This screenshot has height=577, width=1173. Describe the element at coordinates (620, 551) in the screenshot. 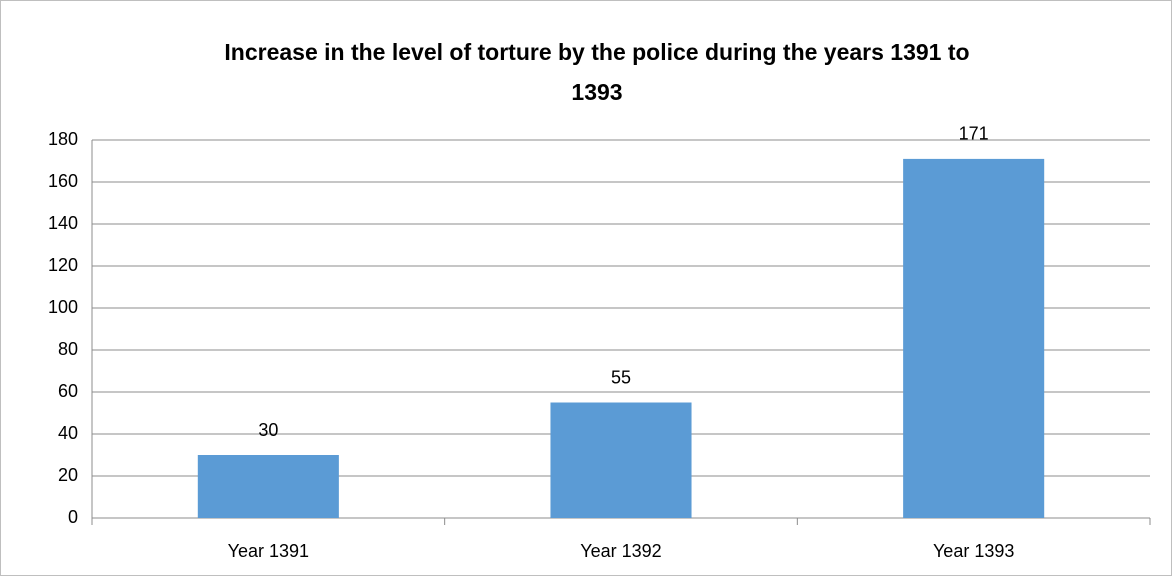

I see `x-tick-label: Year 1392` at that location.